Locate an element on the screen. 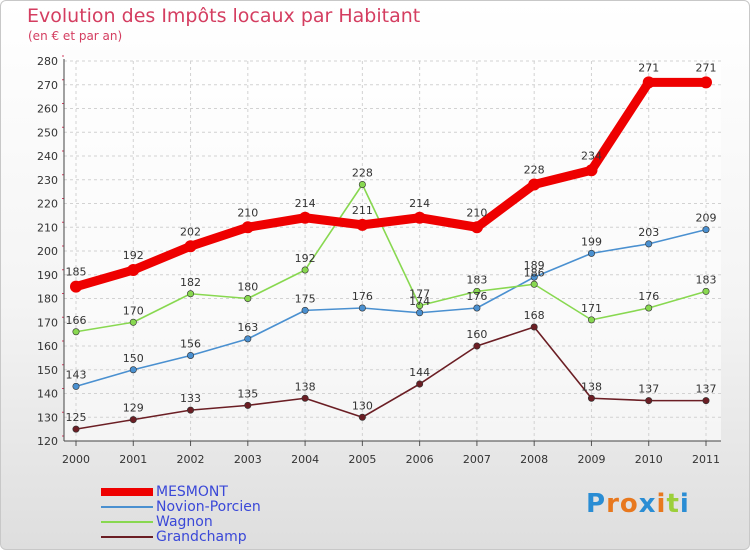 Image resolution: width=750 pixels, height=550 pixels. y-tick-label: 220 is located at coordinates (47, 204).